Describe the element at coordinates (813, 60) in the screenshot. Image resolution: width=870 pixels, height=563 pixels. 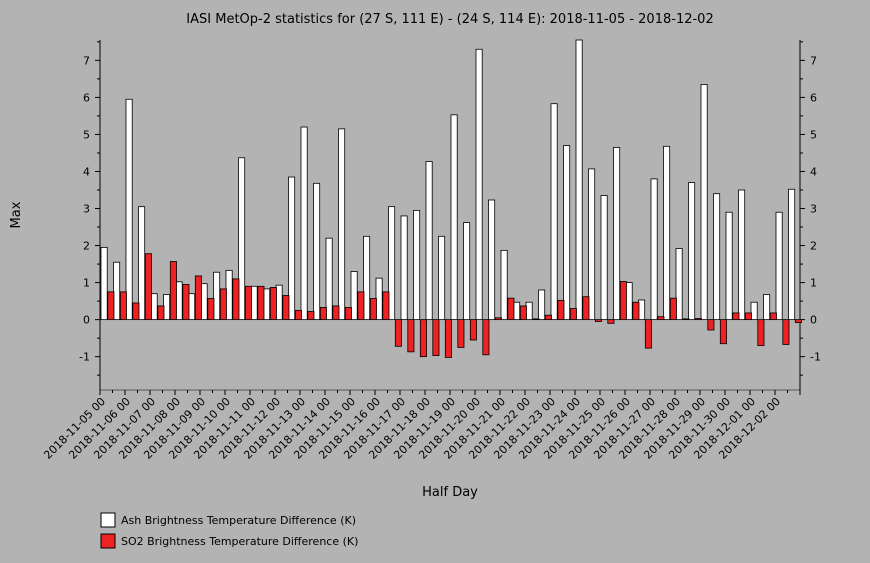
I see `y-tick-label-right: 7` at that location.